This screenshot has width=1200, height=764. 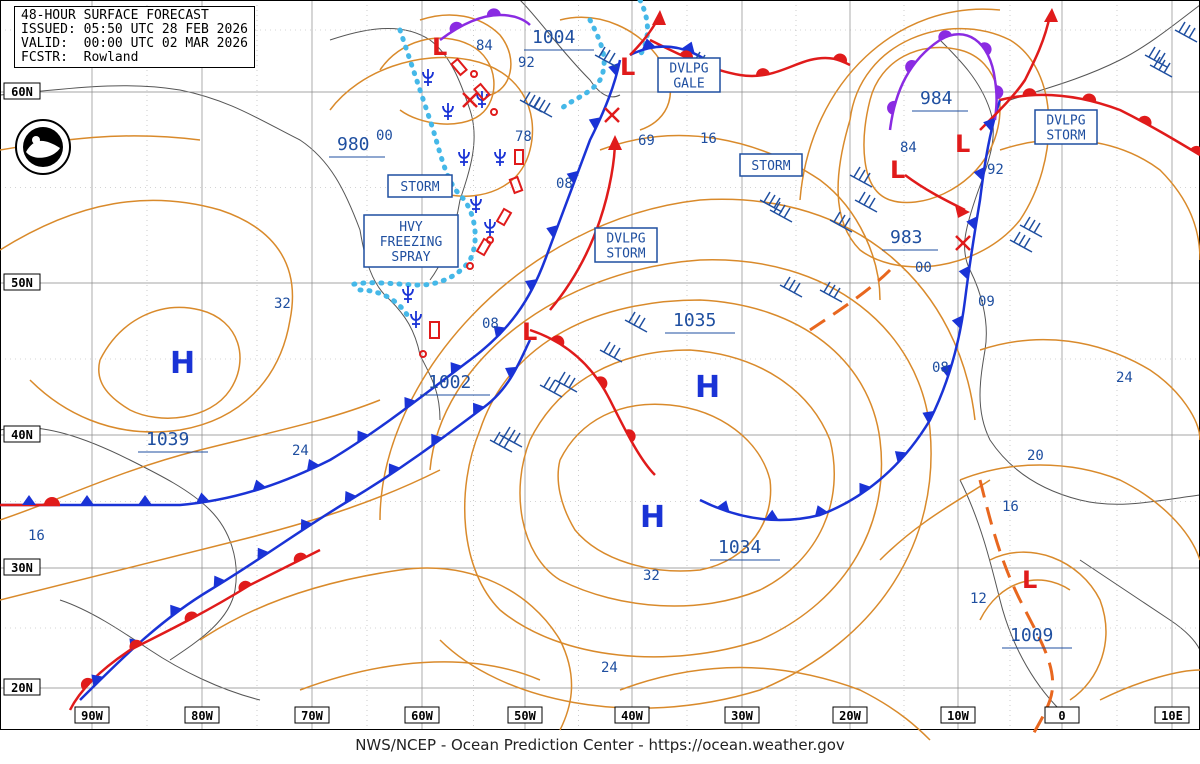 I want to click on lat-label-60n: 60N, so click(x=22, y=91).